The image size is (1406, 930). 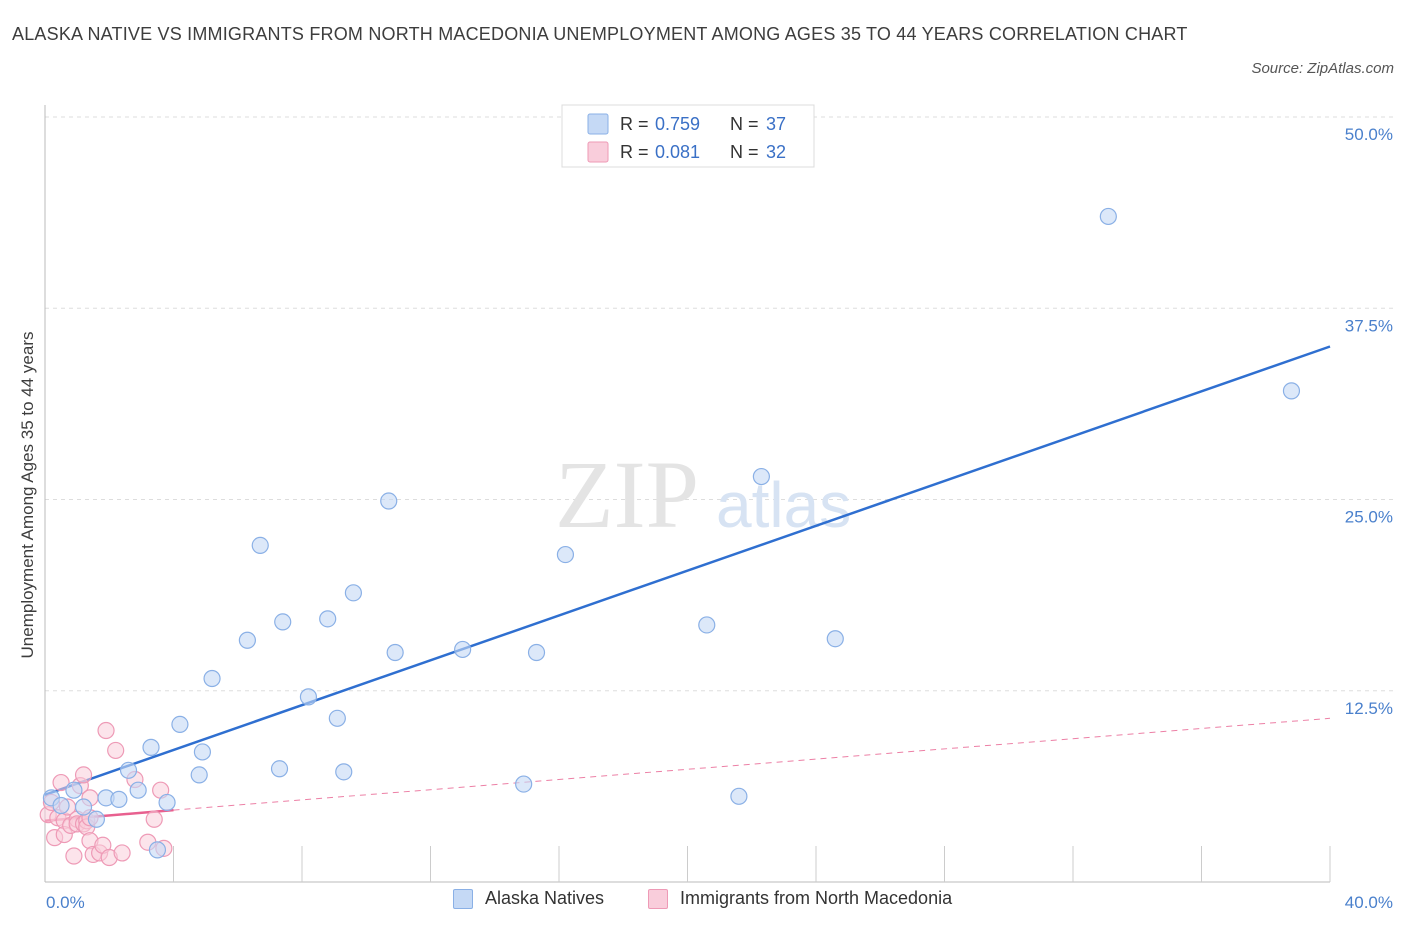 I want to click on legend-n-value: 37, so click(x=776, y=124).